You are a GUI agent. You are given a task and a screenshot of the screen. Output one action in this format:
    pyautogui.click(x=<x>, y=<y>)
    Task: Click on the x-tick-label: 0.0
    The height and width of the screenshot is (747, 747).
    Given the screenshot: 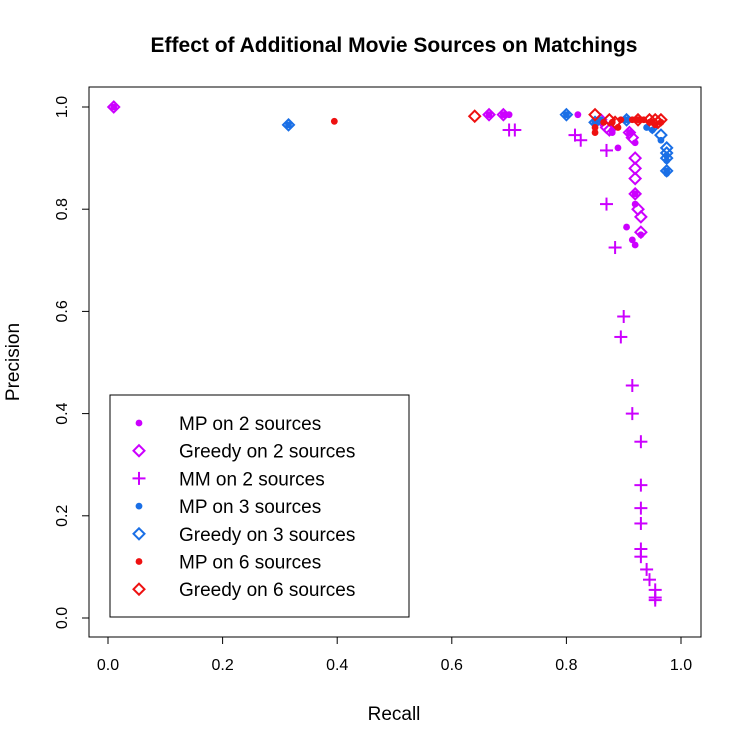 What is the action you would take?
    pyautogui.click(x=108, y=665)
    